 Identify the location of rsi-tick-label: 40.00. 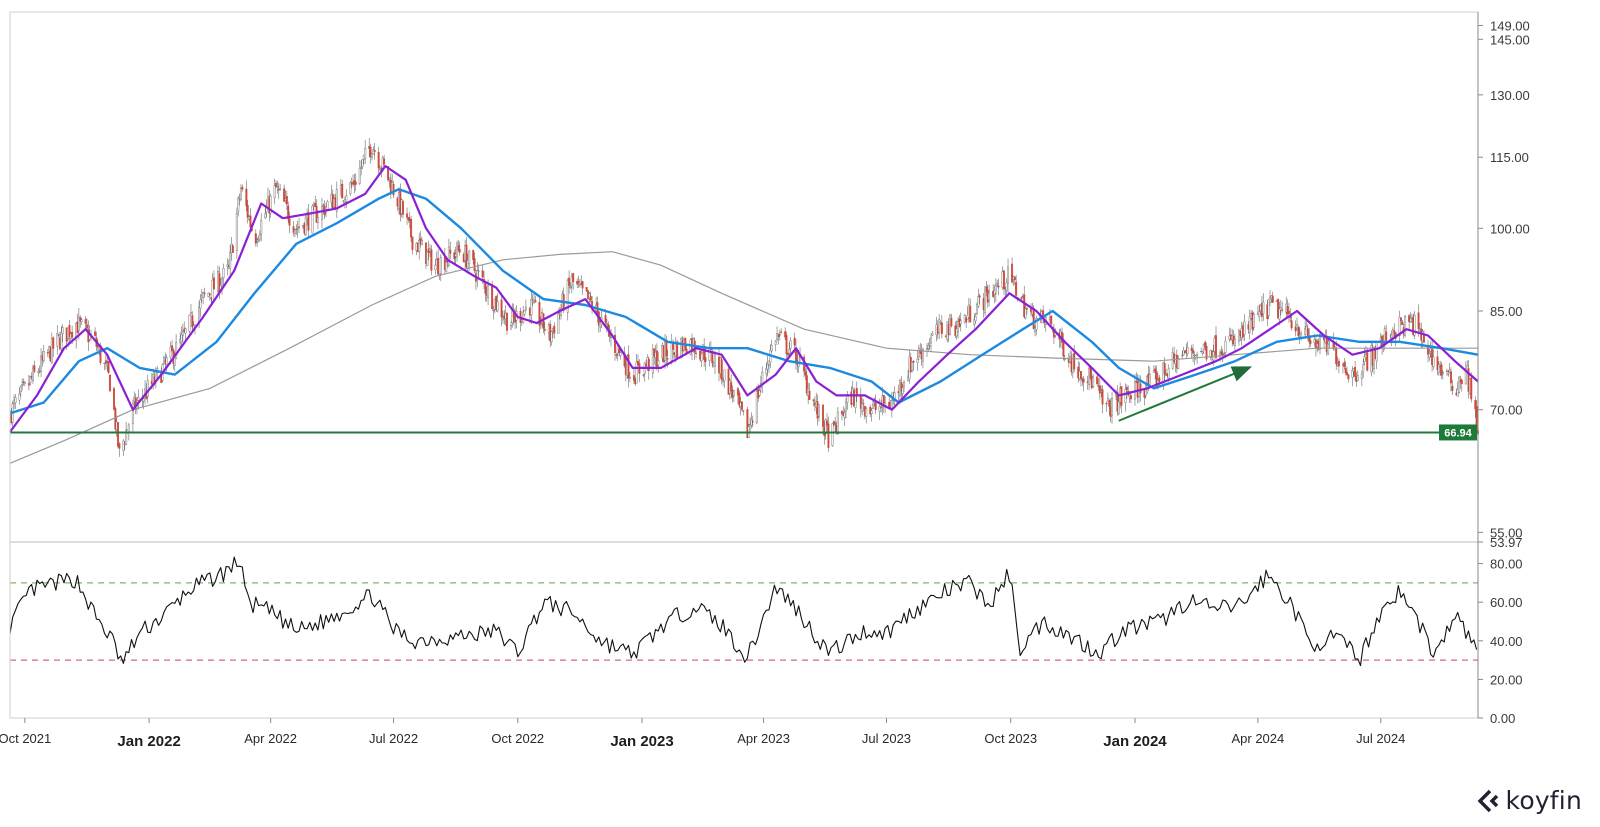
(1506, 641).